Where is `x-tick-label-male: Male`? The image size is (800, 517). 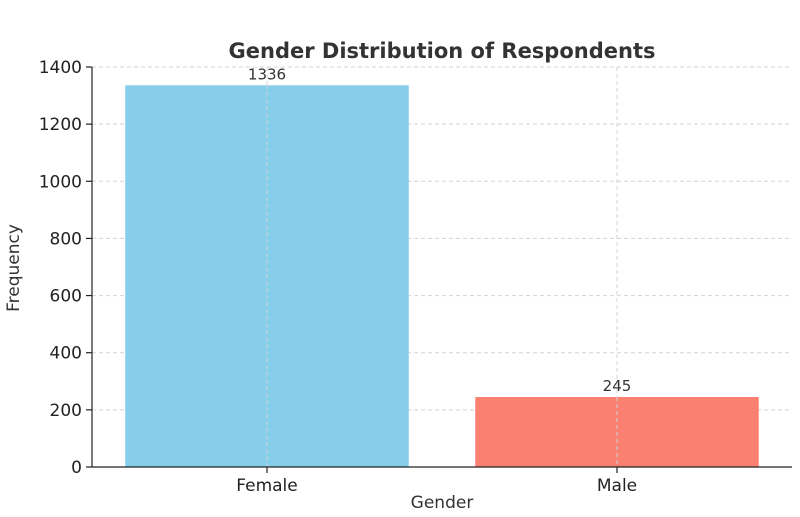 x-tick-label-male: Male is located at coordinates (617, 486).